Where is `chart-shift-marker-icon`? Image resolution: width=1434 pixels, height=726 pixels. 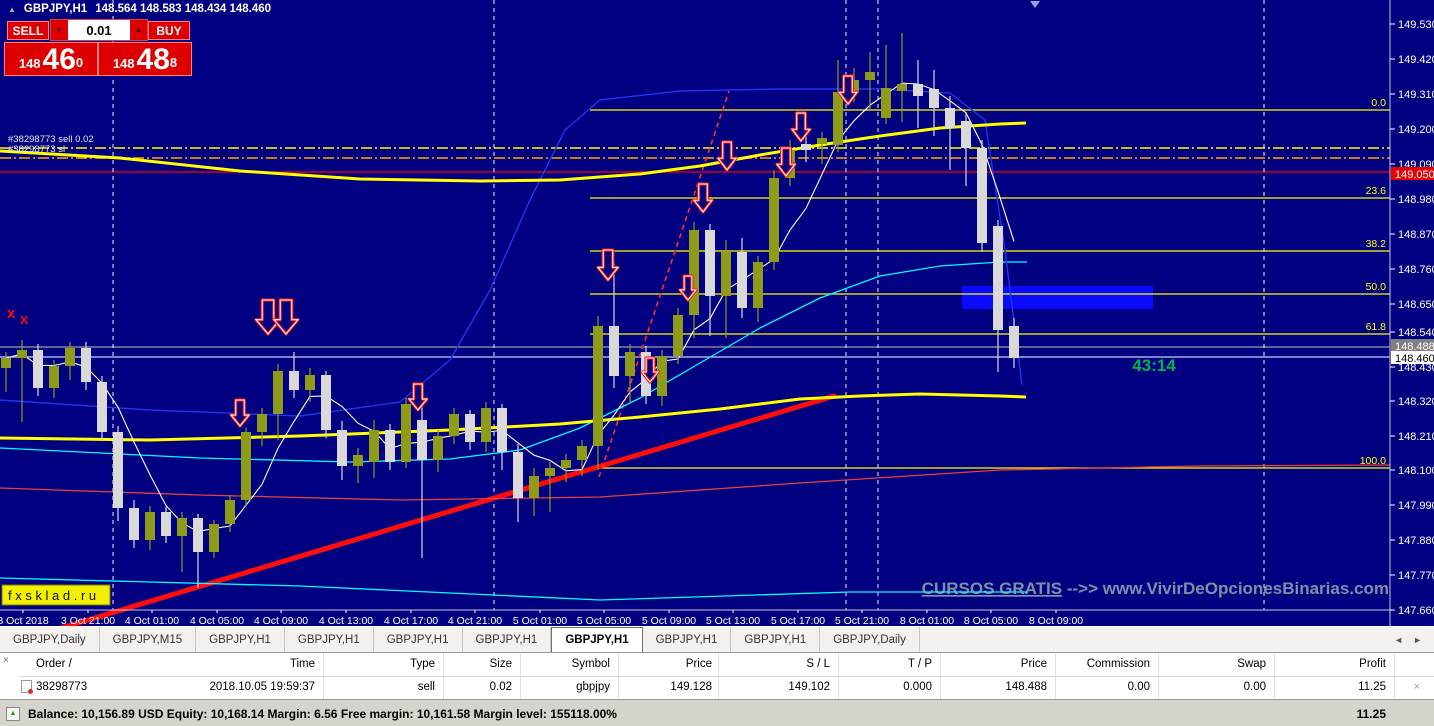
chart-shift-marker-icon is located at coordinates (1035, 4).